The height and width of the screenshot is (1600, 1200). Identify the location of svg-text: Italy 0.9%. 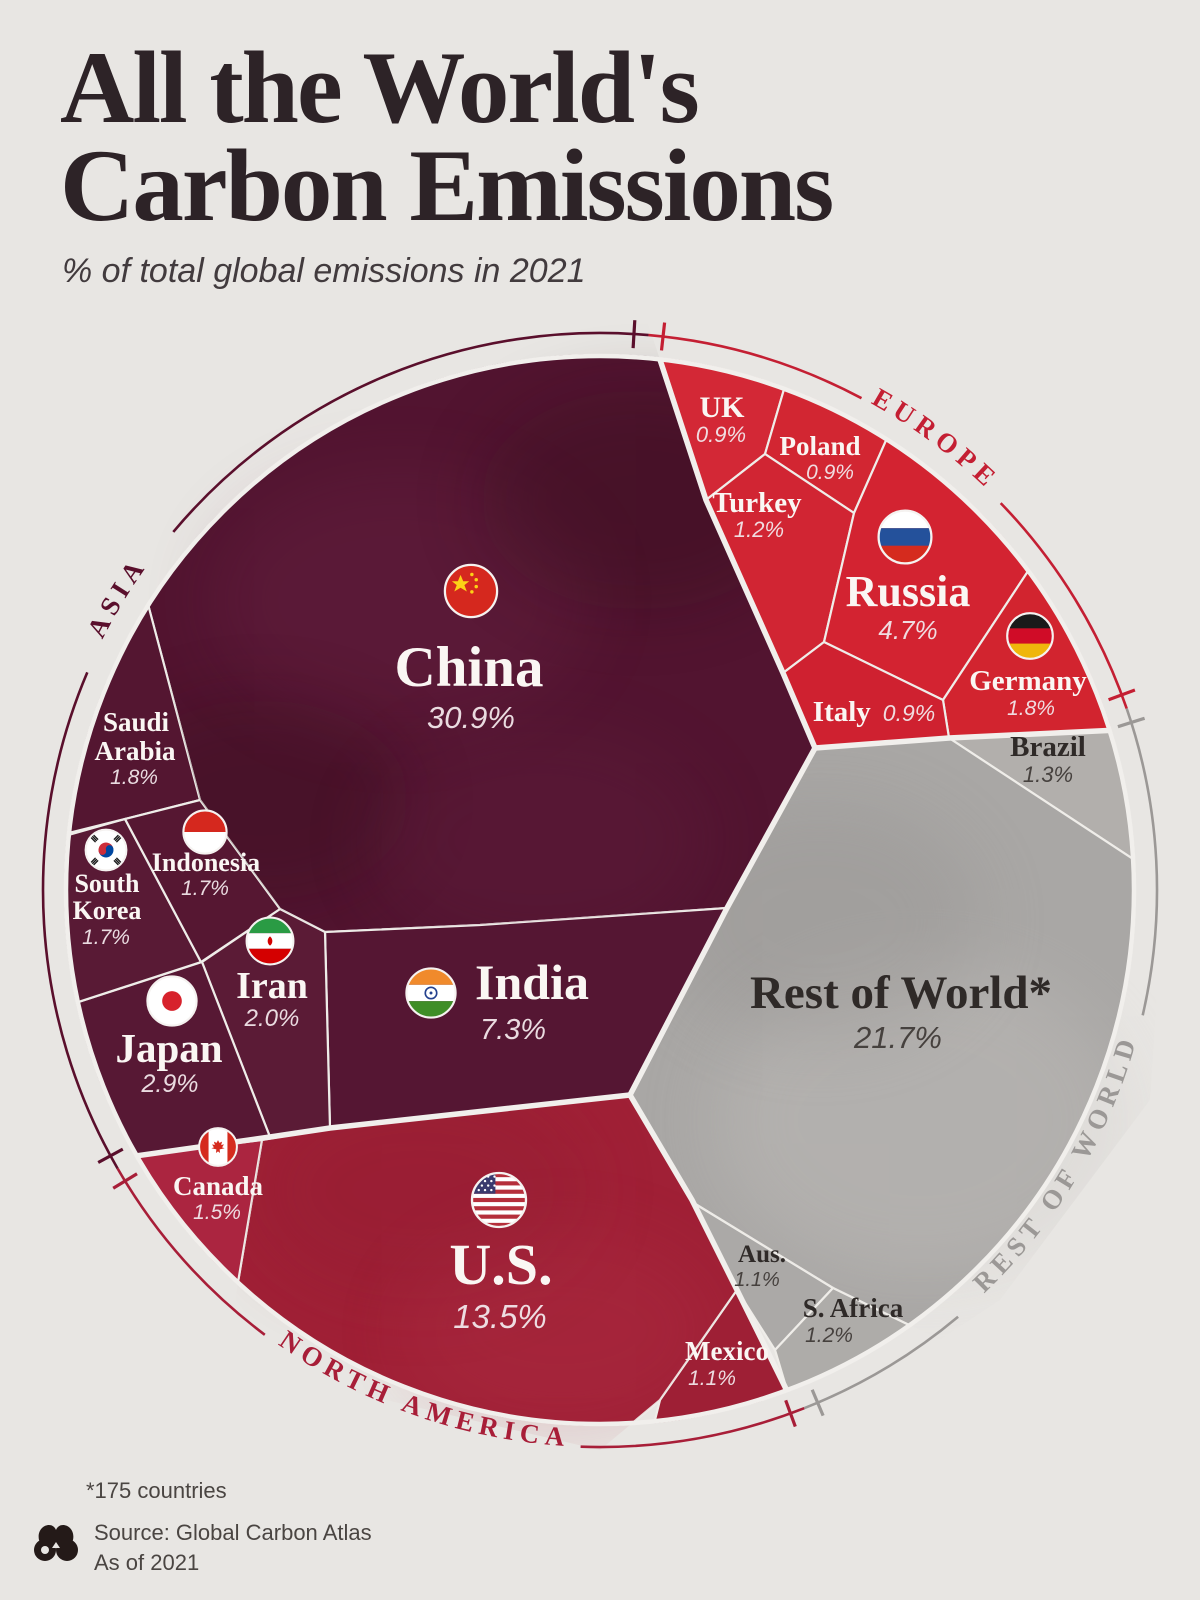
(874, 712).